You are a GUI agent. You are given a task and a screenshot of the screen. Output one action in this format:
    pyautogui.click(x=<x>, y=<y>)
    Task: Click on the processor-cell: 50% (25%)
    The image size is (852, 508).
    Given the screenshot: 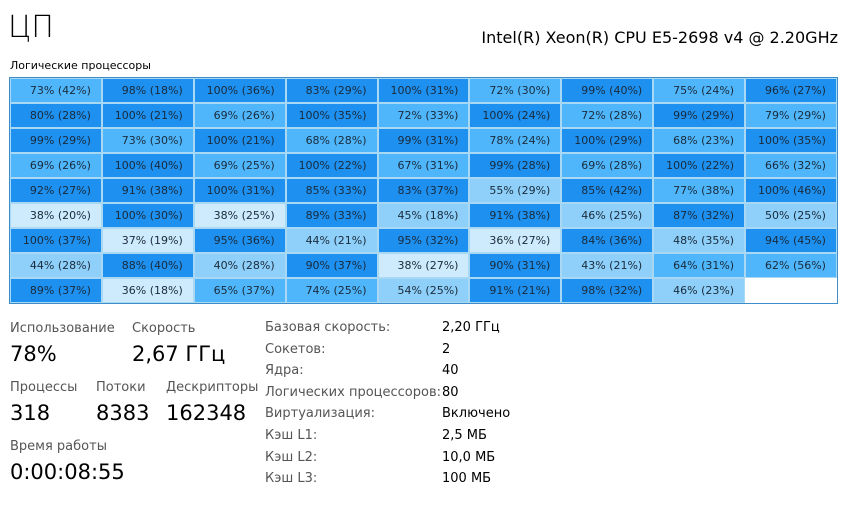 What is the action you would take?
    pyautogui.click(x=791, y=215)
    